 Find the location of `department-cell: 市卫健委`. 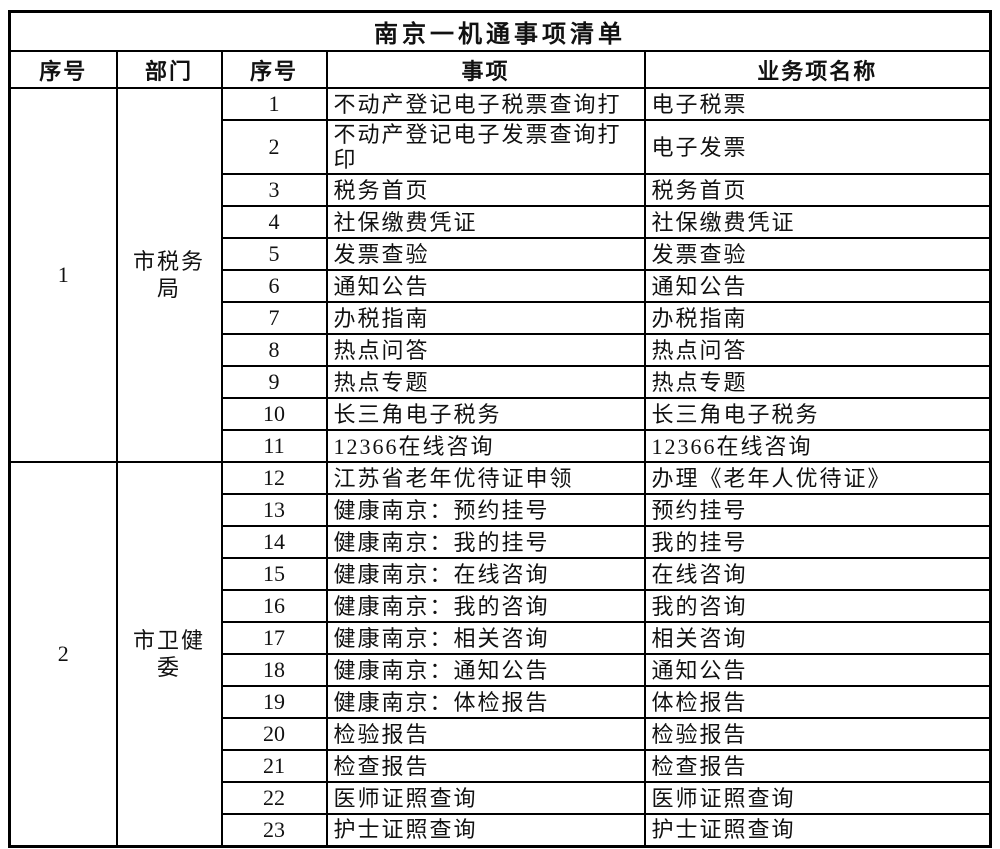

department-cell: 市卫健委 is located at coordinates (169, 654).